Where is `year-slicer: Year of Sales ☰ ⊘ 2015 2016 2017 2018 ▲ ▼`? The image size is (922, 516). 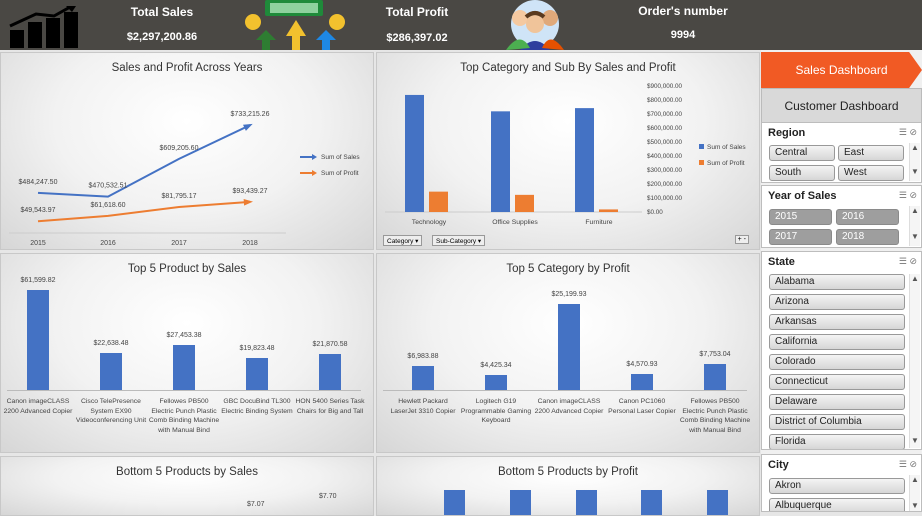
year-slicer: Year of Sales ☰ ⊘ 2015 2016 2017 2018 ▲ ▼ is located at coordinates (841, 216).